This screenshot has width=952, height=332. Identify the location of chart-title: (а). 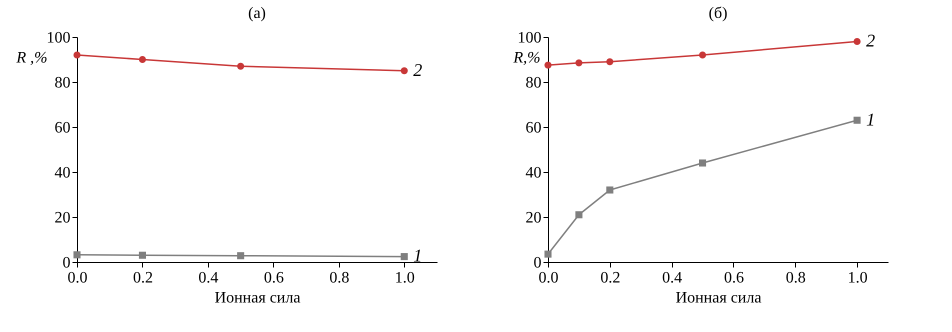
(257, 13).